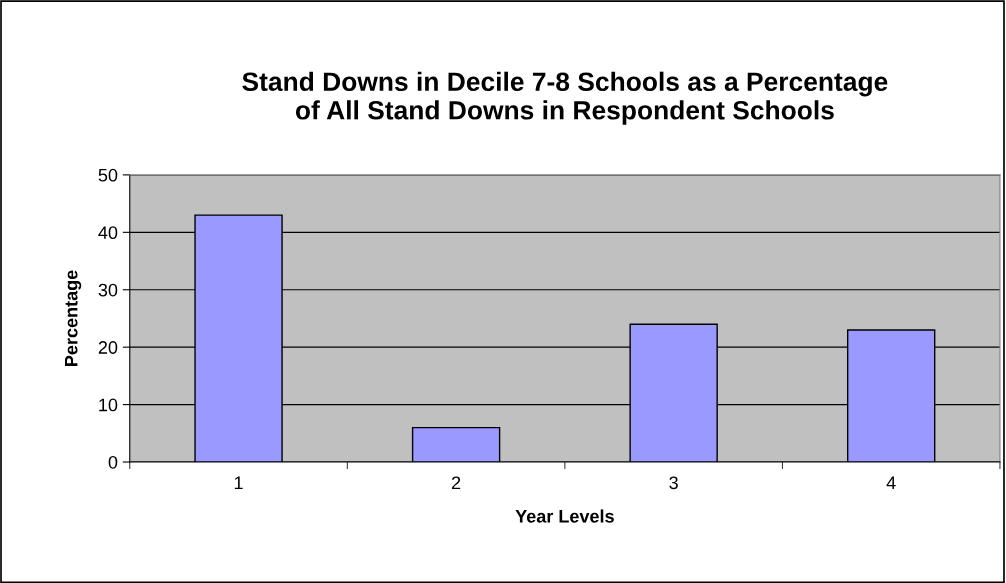 This screenshot has width=1006, height=583. What do you see at coordinates (565, 98) in the screenshot?
I see `chart-title: Stand Downs in Decile 7-8 Schools as a Percentage of All Stand Downs in Respondent Schools` at bounding box center [565, 98].